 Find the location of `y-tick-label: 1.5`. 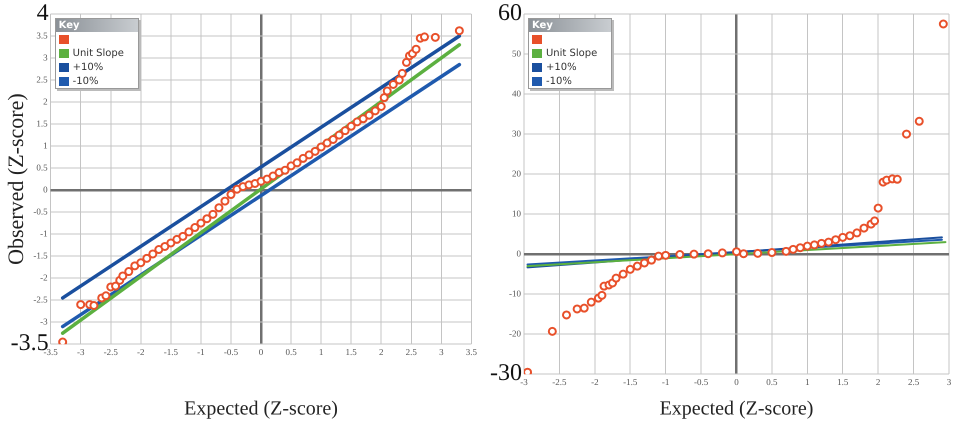

y-tick-label: 1.5 is located at coordinates (42, 123).